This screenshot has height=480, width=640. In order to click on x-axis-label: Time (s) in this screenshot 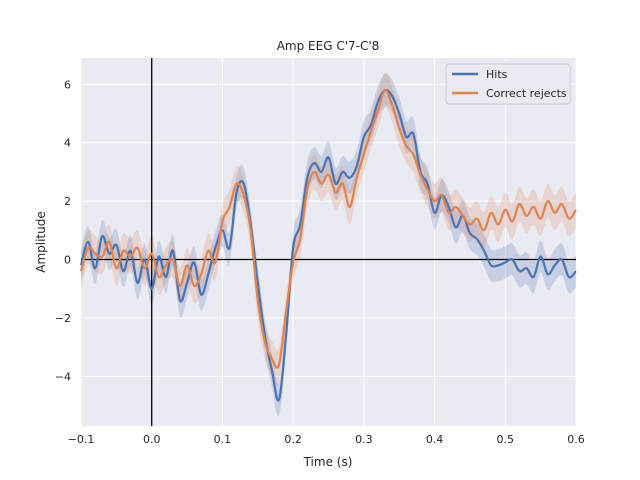, I will do `click(328, 462)`.